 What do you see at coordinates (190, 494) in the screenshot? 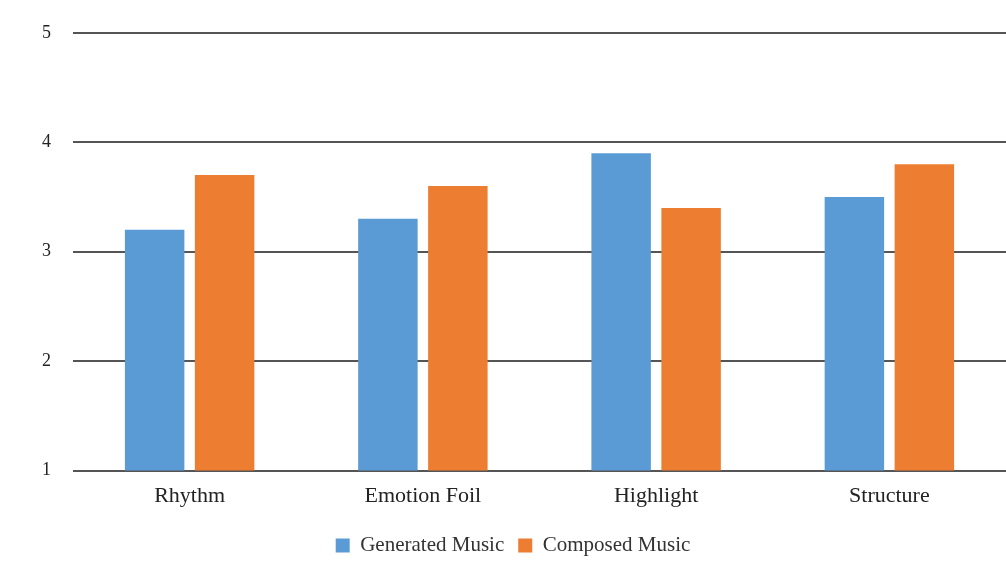
I see `x-tick-label: Rhythm` at bounding box center [190, 494].